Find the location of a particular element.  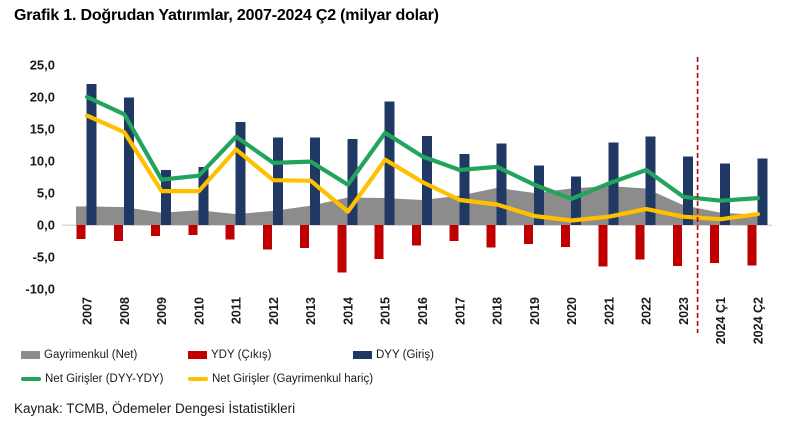

dyy-bar-2009 is located at coordinates (166, 197).